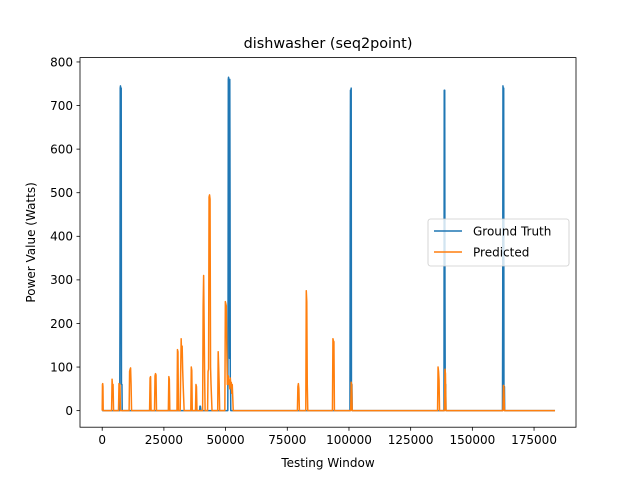  Describe the element at coordinates (327, 463) in the screenshot. I see `x-axis-label: Testing Window` at that location.